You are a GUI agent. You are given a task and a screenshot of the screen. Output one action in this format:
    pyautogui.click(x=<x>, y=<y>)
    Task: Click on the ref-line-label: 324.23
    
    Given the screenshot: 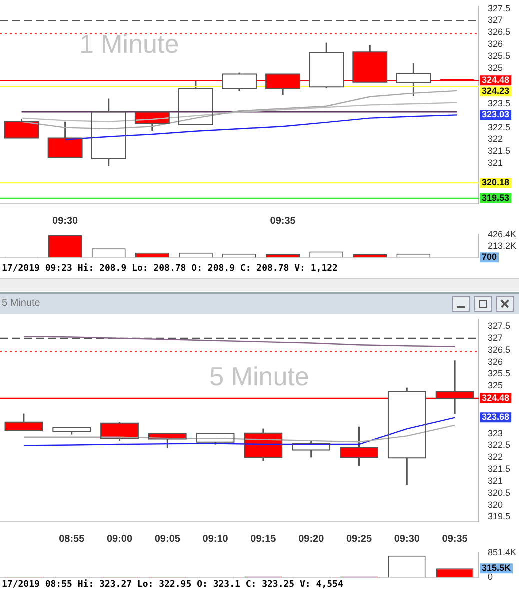 What is the action you would take?
    pyautogui.click(x=496, y=91)
    